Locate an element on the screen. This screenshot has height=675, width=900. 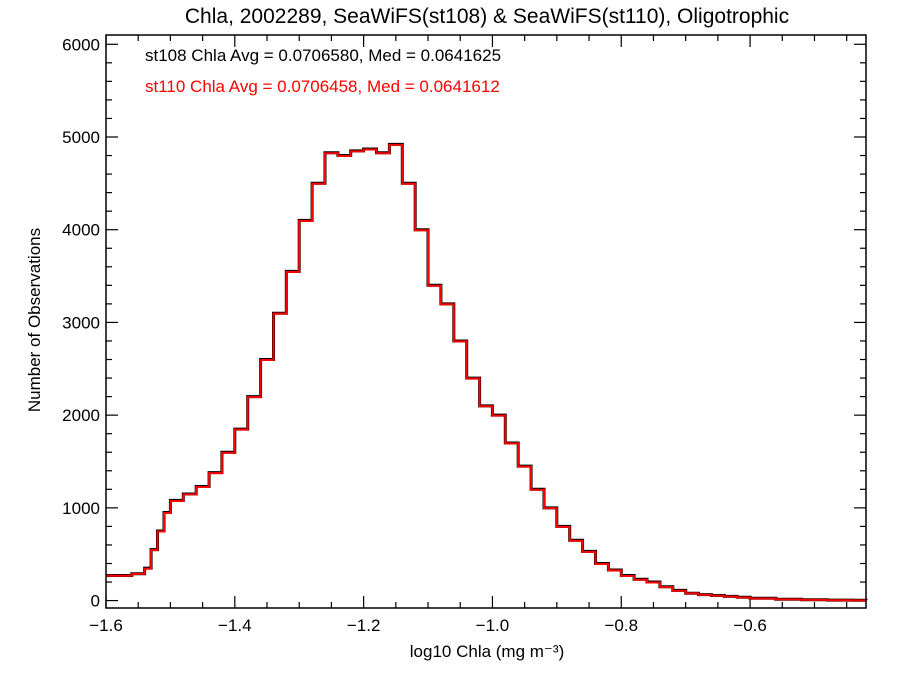
y-tick-label: 0 is located at coordinates (95, 601).